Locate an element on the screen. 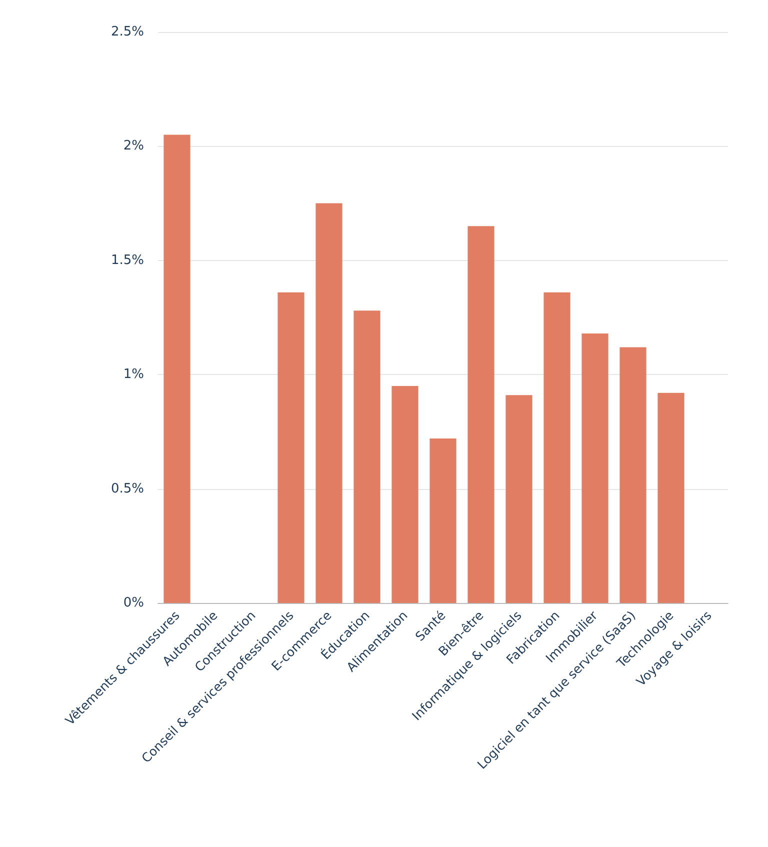 The width and height of the screenshot is (768, 847). y-tick-label: 1.5% is located at coordinates (127, 260).